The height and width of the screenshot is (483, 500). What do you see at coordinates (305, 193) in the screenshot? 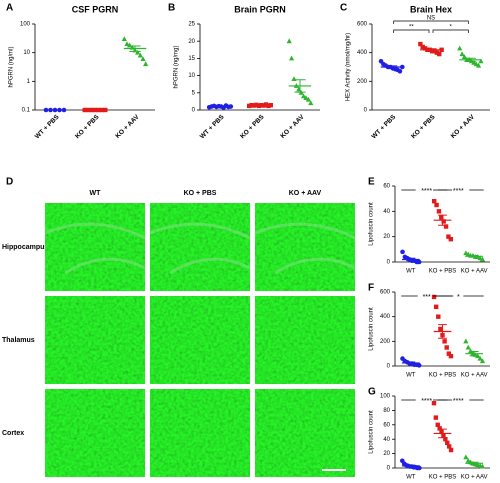
I see `column-header: KO + AAV` at bounding box center [305, 193].